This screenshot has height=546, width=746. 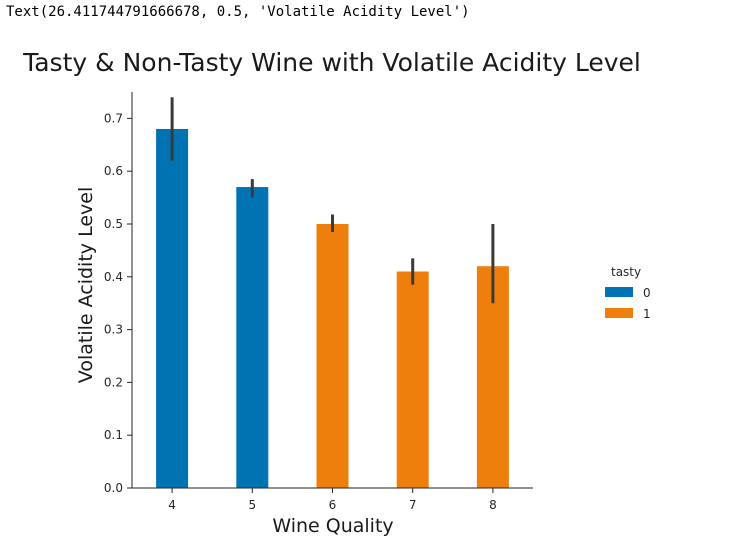 What do you see at coordinates (113, 488) in the screenshot?
I see `y-tick-label: 0.0` at bounding box center [113, 488].